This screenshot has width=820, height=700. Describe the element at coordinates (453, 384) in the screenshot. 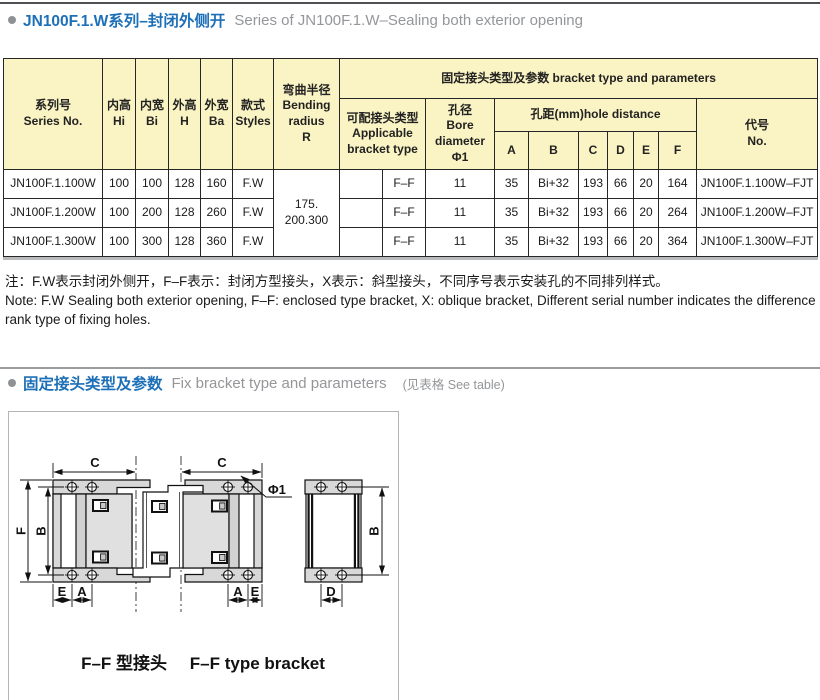

I see `see-table-note: (见表格 See table)` at that location.